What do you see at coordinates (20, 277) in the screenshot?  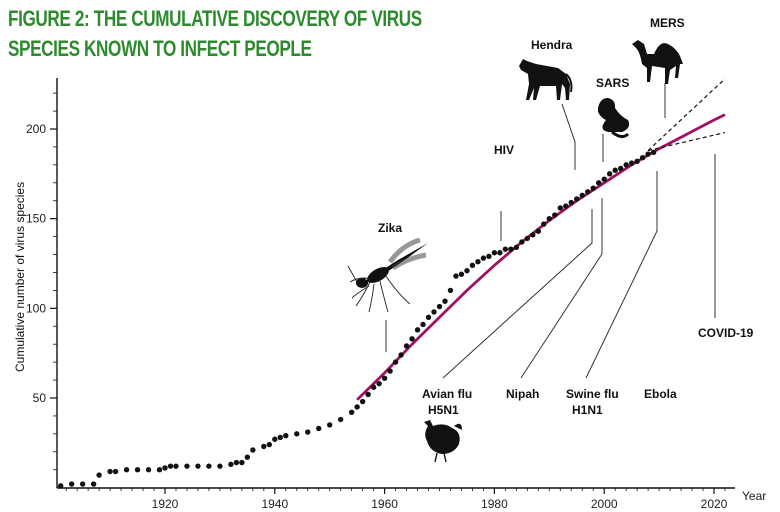 I see `y-axis-label: Cumulative number of virus species` at bounding box center [20, 277].